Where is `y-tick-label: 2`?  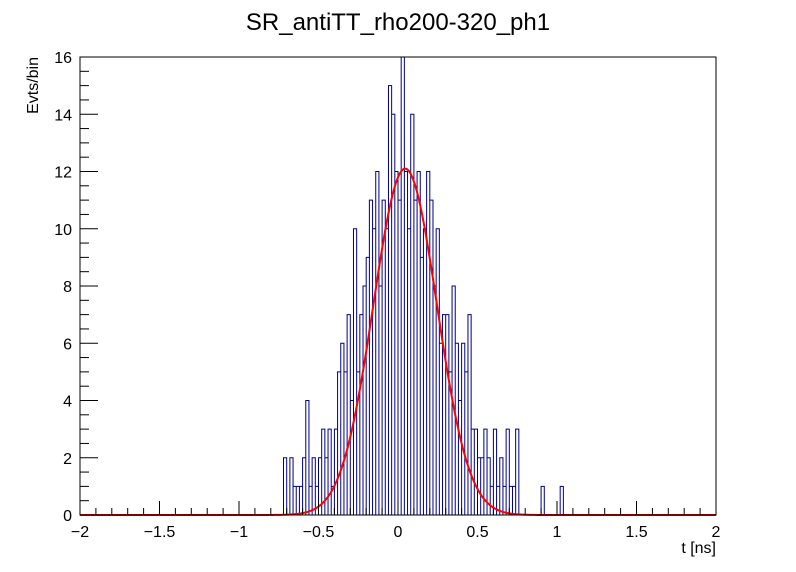 y-tick-label: 2 is located at coordinates (67, 459).